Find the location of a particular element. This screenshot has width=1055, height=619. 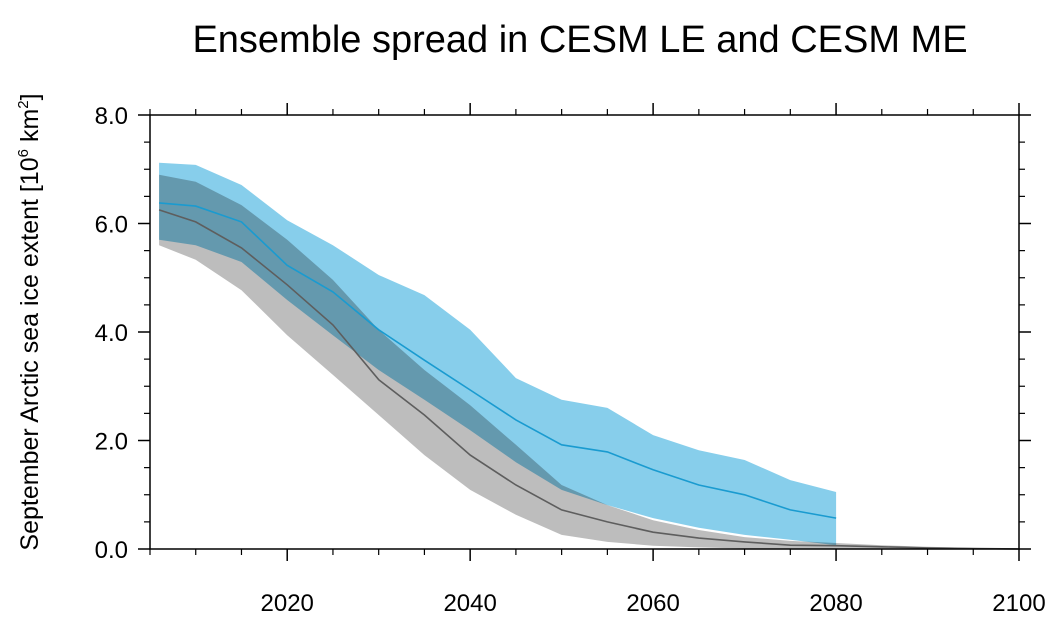

y-axis-label-sup: 2 is located at coordinates (23, 104).